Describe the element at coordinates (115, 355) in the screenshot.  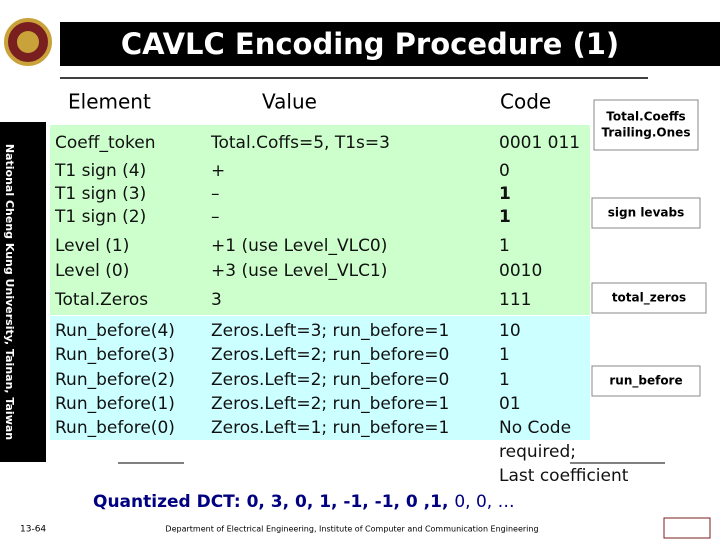
I see `cell: Run_before(3)` at that location.